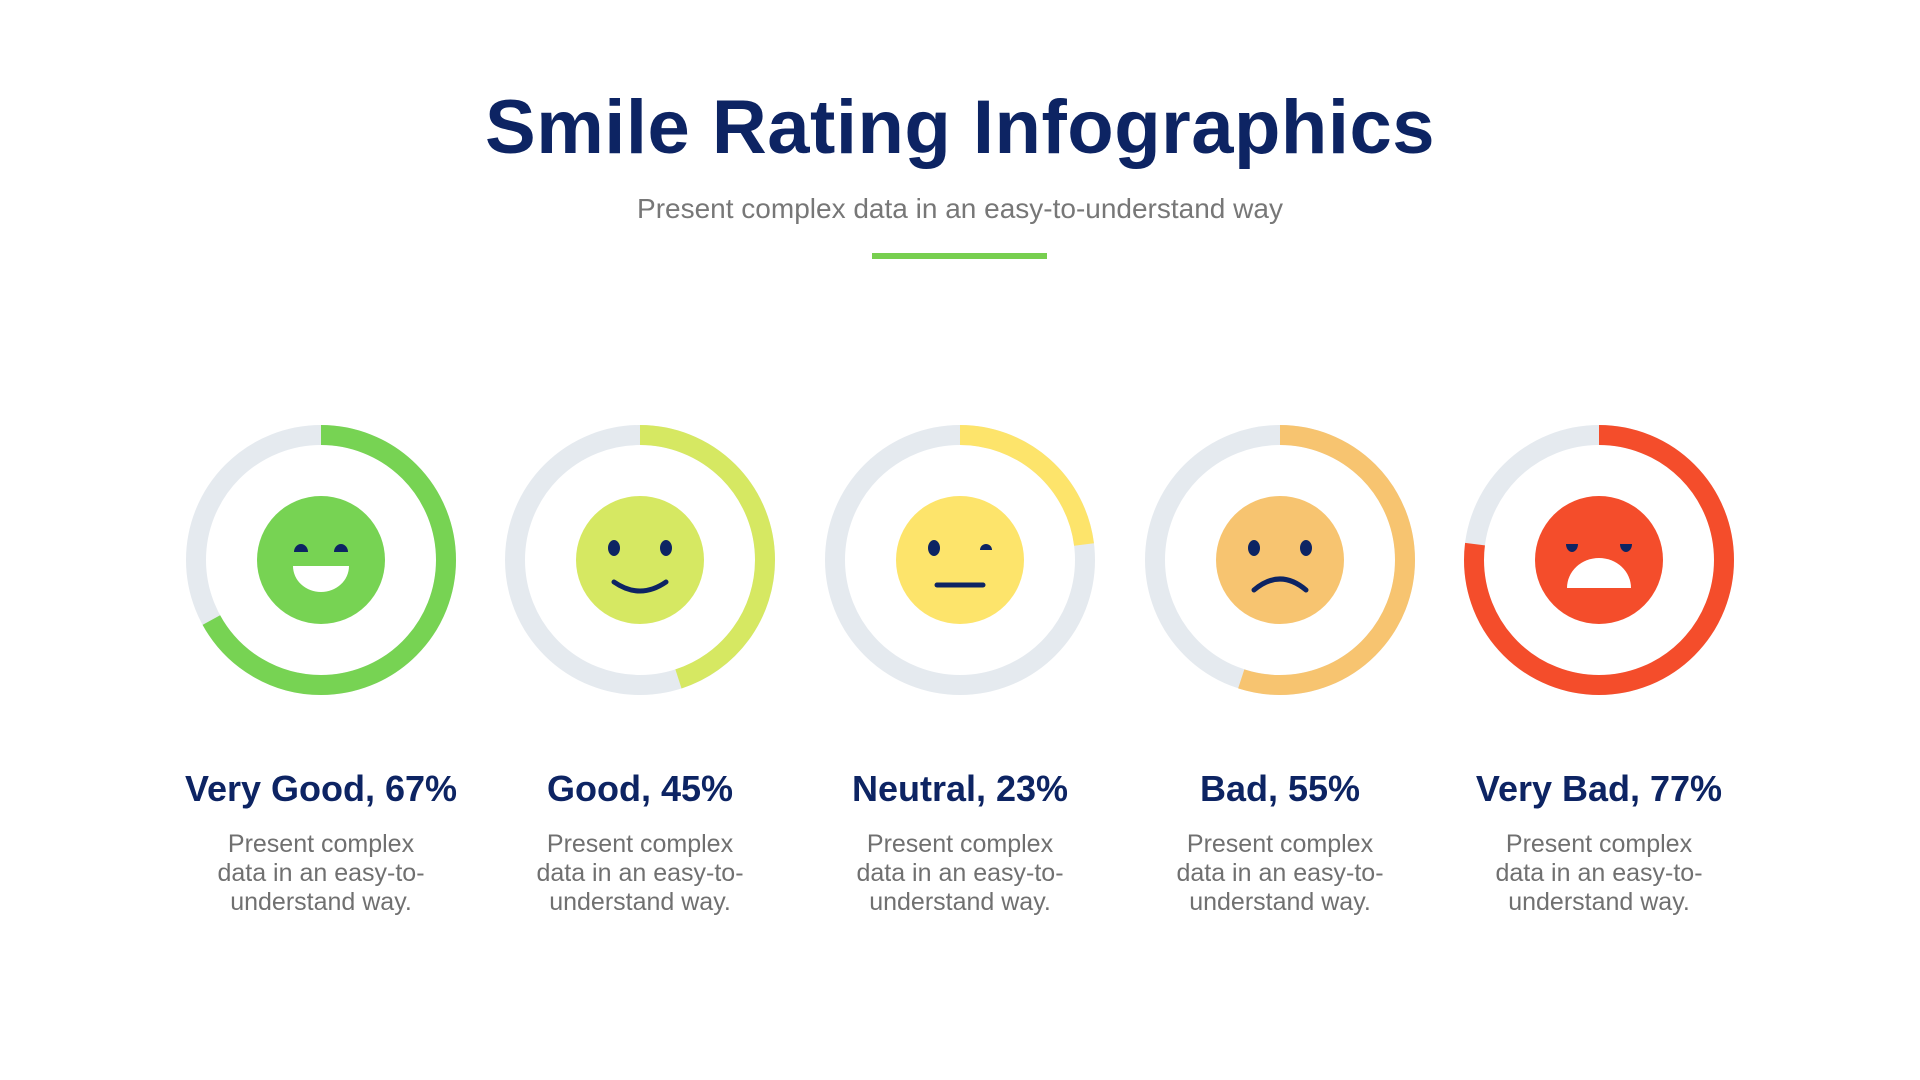 The image size is (1920, 1080). Describe the element at coordinates (1280, 788) in the screenshot. I see `rating-label: Bad, 55%` at that location.